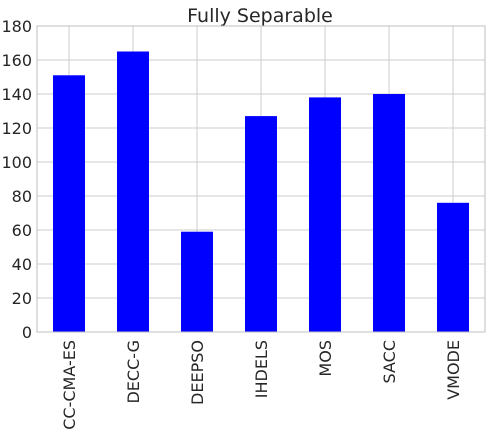 Image resolution: width=490 pixels, height=434 pixels. What do you see at coordinates (389, 361) in the screenshot?
I see `x-tick-label: SACC` at bounding box center [389, 361].